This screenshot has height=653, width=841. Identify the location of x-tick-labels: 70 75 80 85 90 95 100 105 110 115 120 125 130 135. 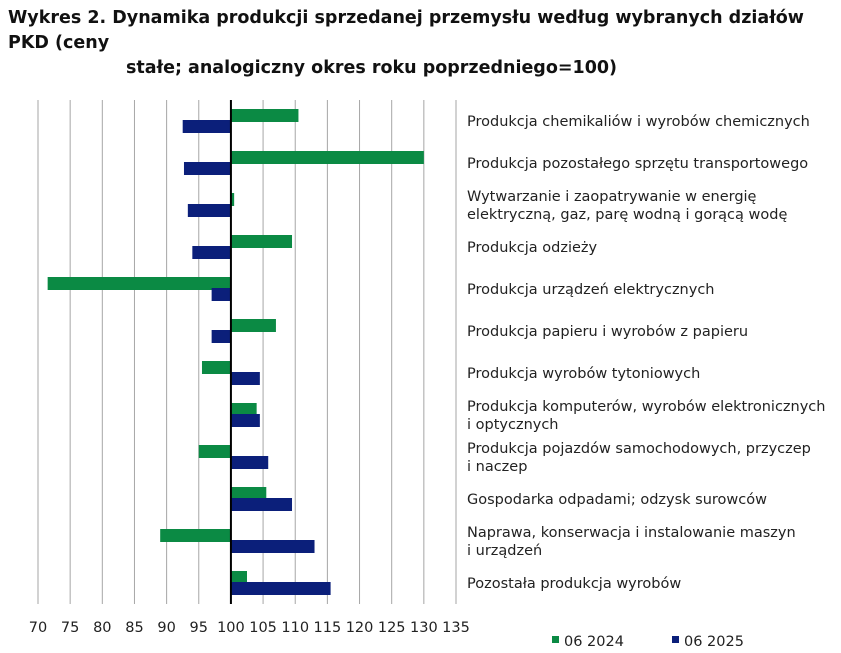
(249, 628).